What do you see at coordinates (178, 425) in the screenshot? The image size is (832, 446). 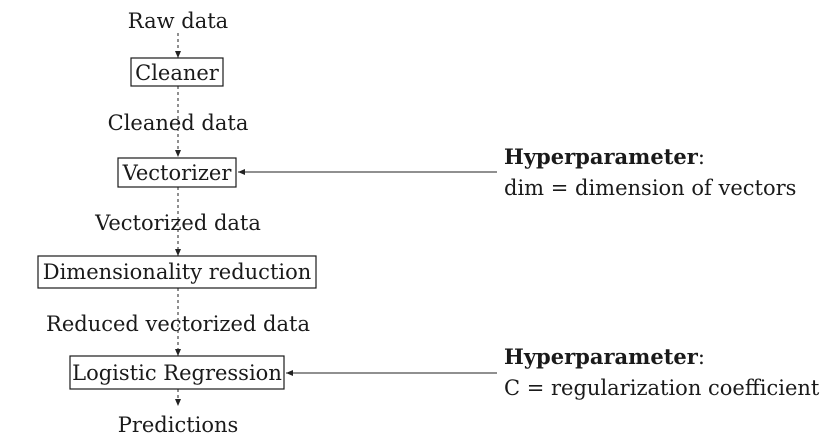 I see `predictions-label: Predictions` at bounding box center [178, 425].